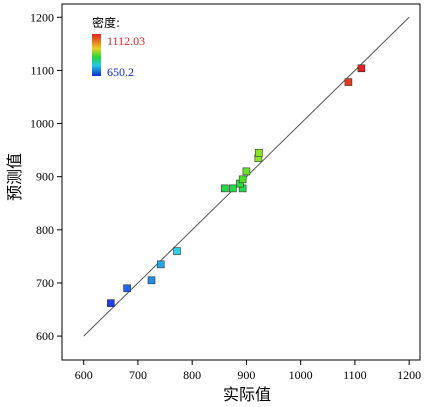 This screenshot has height=407, width=425. Describe the element at coordinates (247, 394) in the screenshot. I see `x-axis-title: 实际值` at that location.